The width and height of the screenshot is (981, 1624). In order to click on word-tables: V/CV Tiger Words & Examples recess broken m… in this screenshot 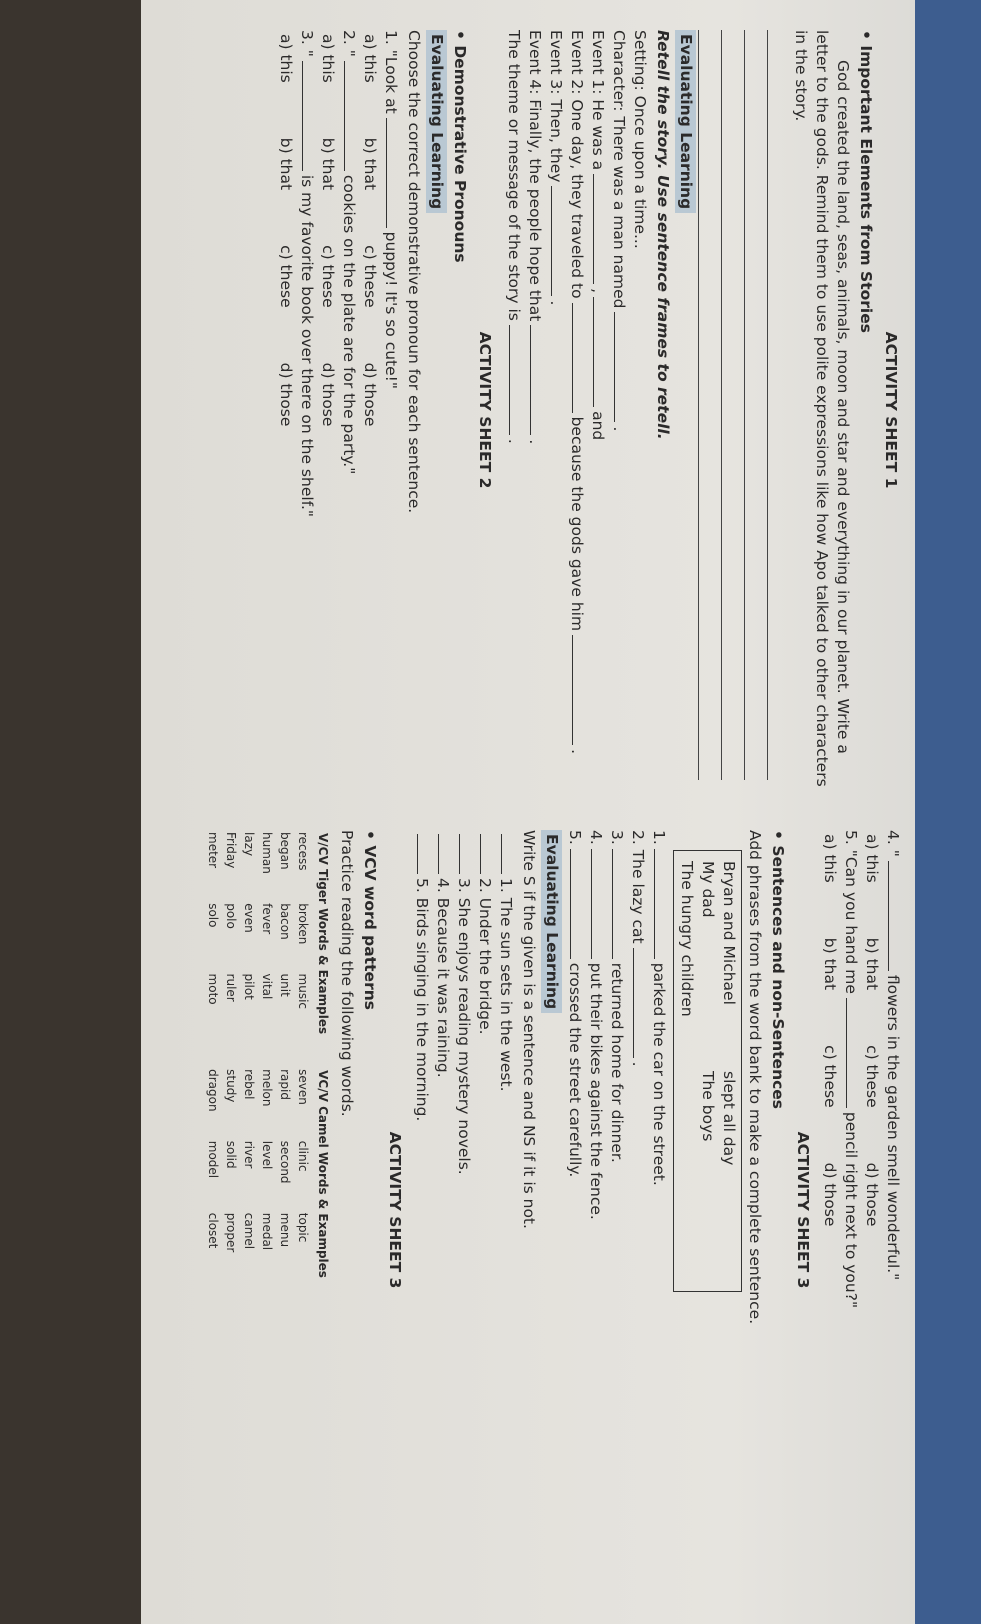, I will do `click(268, 1210)`.